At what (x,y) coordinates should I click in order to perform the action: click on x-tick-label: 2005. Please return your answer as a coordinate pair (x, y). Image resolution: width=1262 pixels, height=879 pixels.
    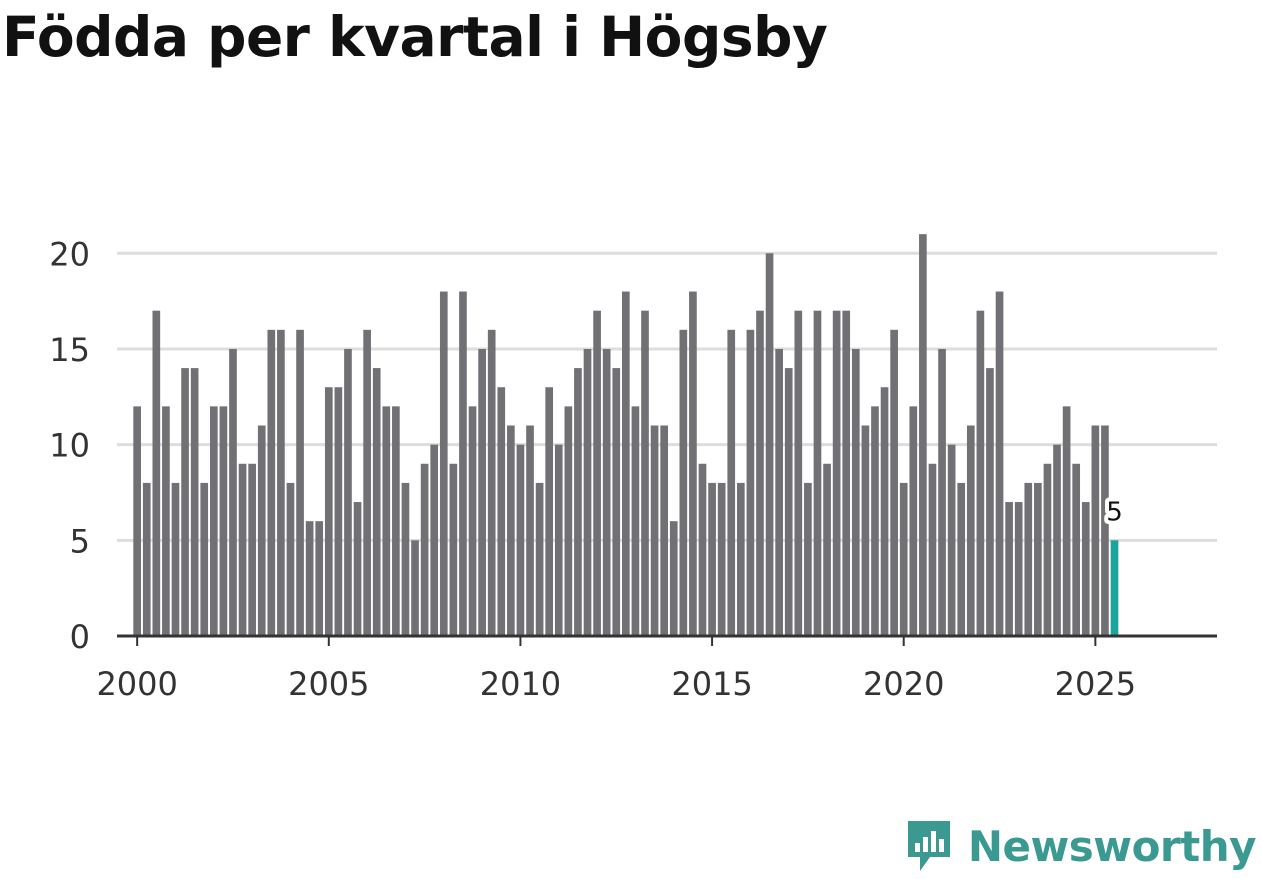
    Looking at the image, I should click on (328, 684).